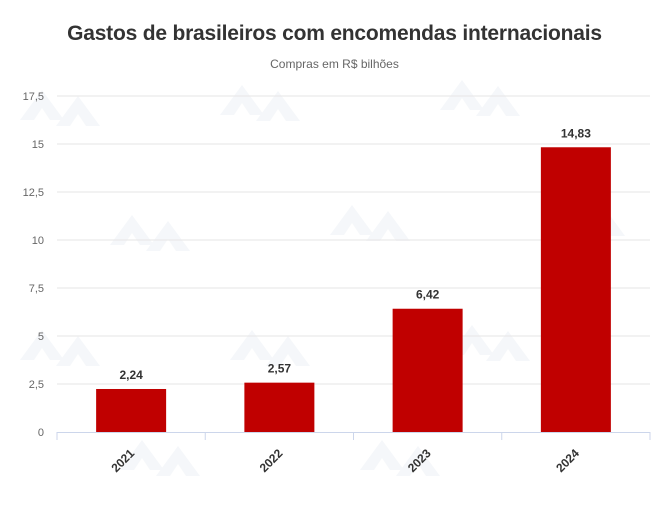 The height and width of the screenshot is (505, 669). What do you see at coordinates (334, 64) in the screenshot?
I see `chart-subtitle: Compras em R$ bilhões` at bounding box center [334, 64].